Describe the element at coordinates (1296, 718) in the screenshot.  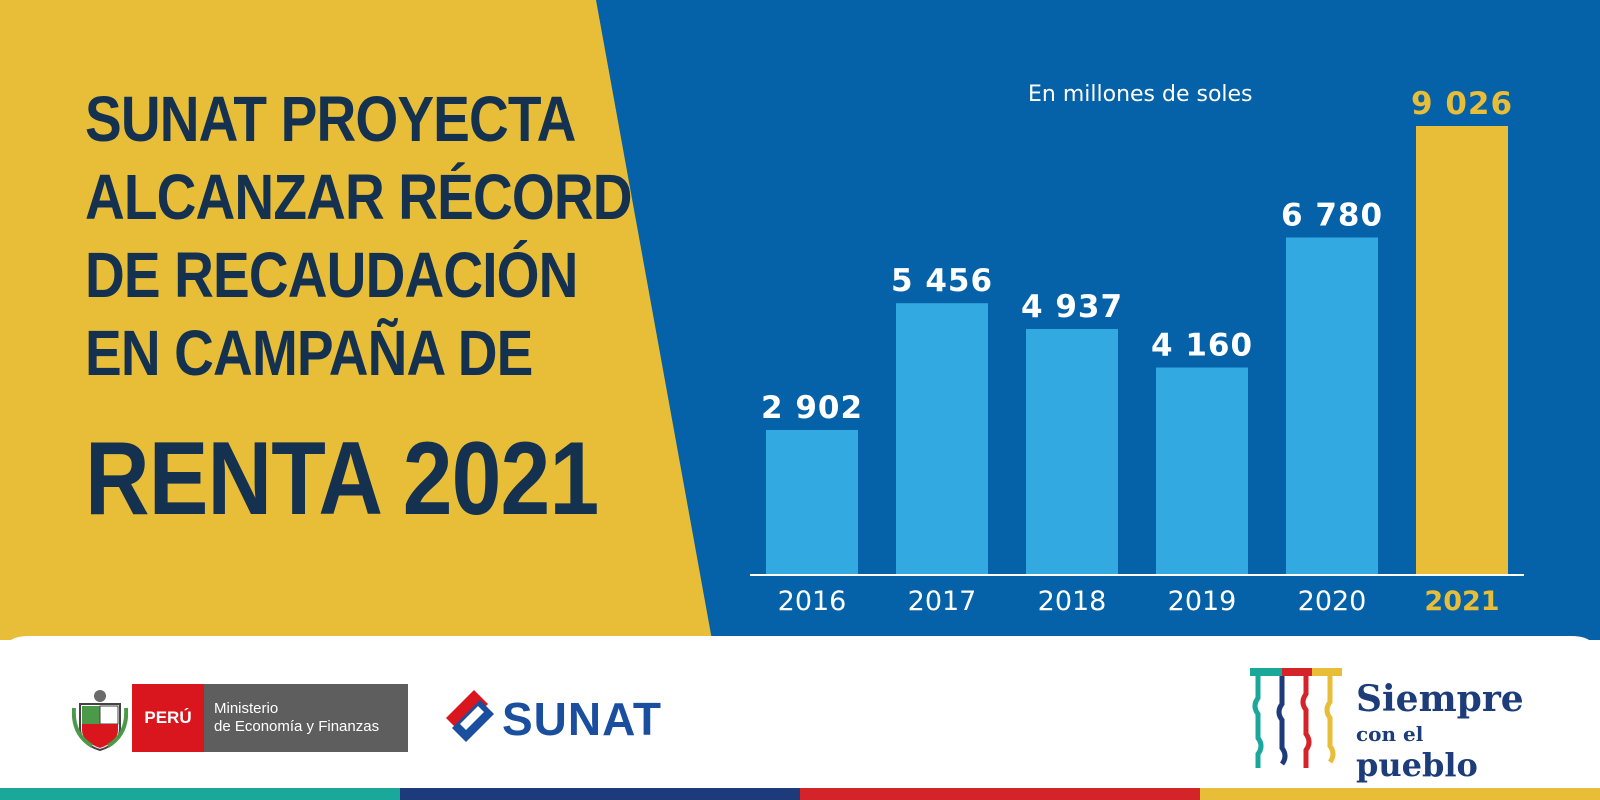
I see `knotted-threads-icon` at that location.